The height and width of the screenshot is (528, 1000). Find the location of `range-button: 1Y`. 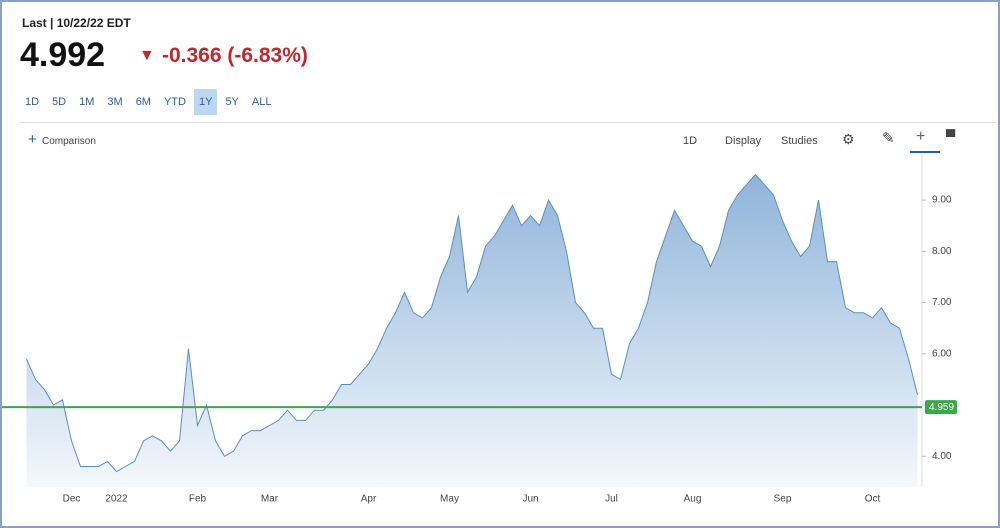

range-button: 1Y is located at coordinates (205, 102).